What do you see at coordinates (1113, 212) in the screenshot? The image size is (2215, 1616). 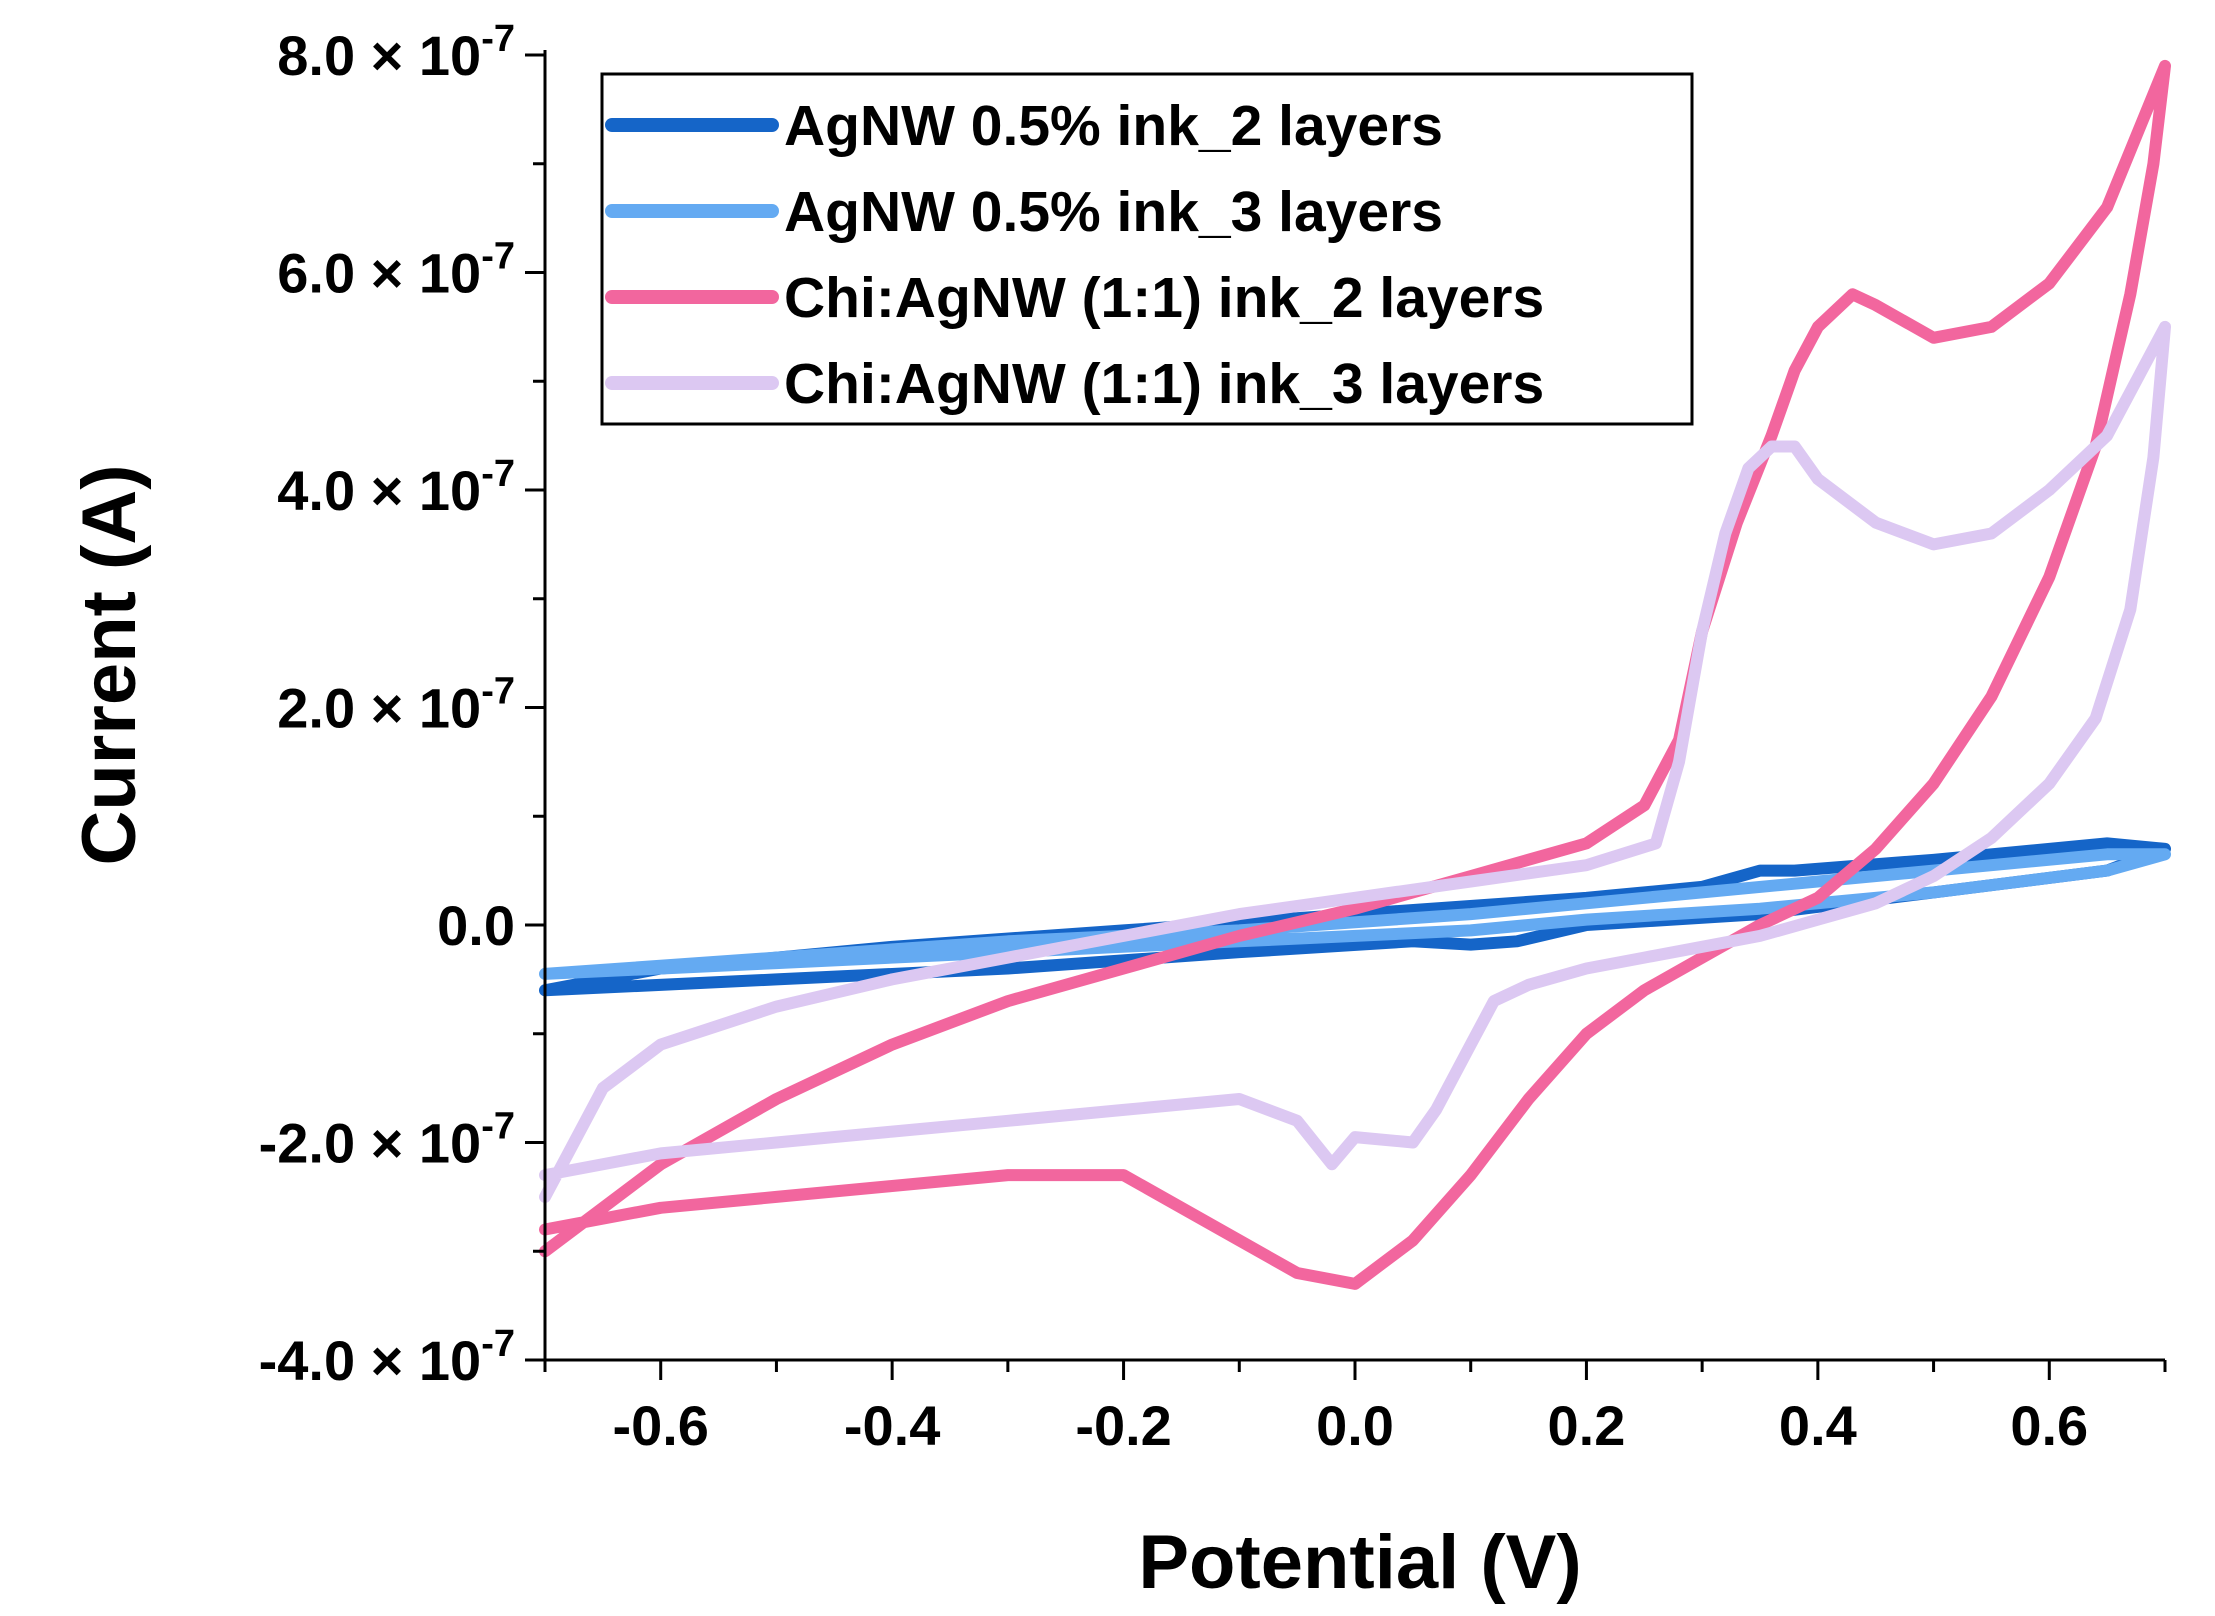 I see `legend-label-2: AgNW 0.5% ink_3 layers` at bounding box center [1113, 212].